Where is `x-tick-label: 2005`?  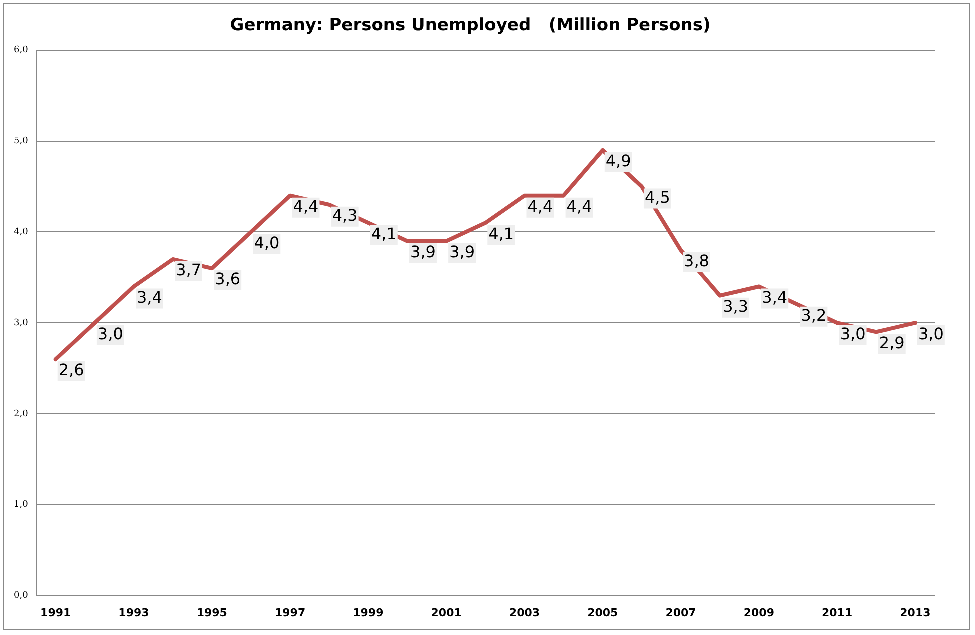
x-tick-label: 2005 is located at coordinates (603, 613).